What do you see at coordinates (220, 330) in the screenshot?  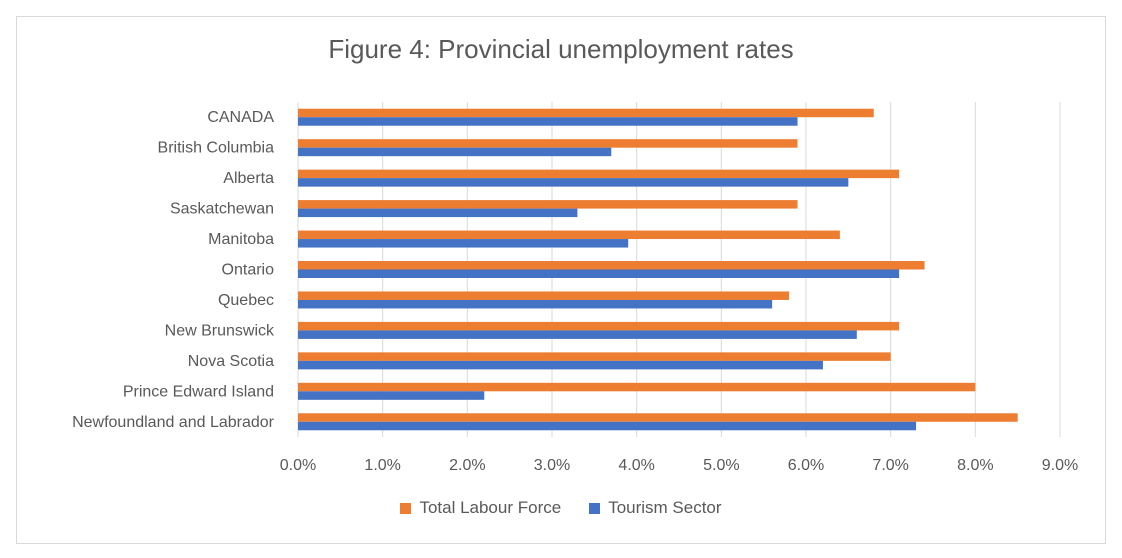 I see `y-tick-label: New Brunswick` at bounding box center [220, 330].